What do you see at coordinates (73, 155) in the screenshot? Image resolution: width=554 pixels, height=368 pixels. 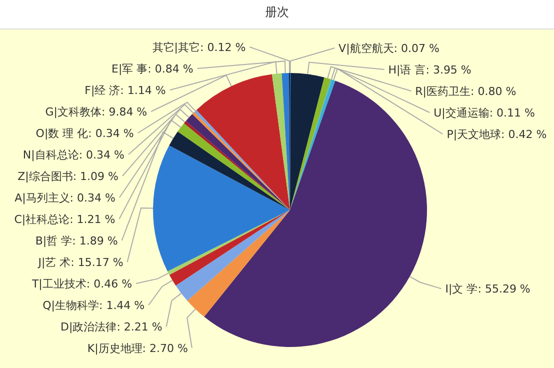 I see `slice-label: N|自科总论: 0.34 %` at bounding box center [73, 155].